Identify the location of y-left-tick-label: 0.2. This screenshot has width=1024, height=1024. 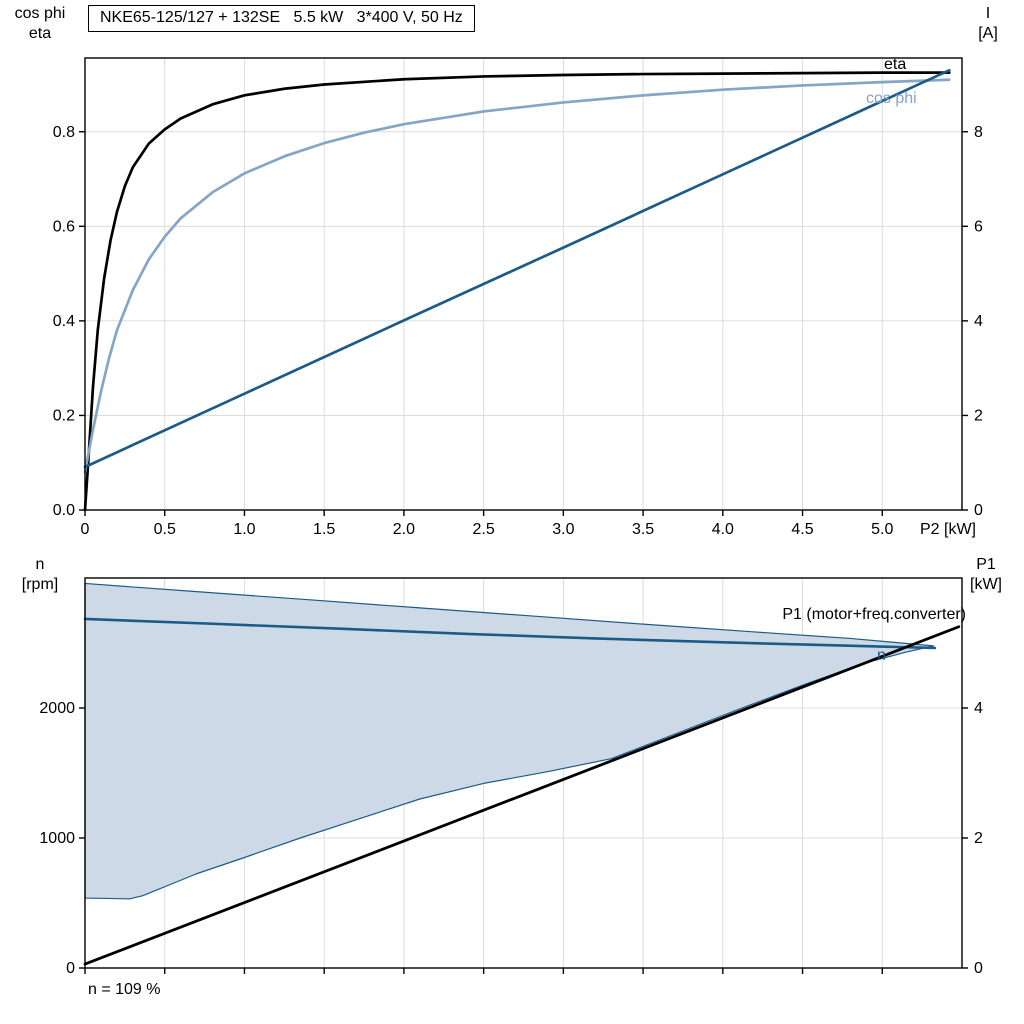
(64, 415).